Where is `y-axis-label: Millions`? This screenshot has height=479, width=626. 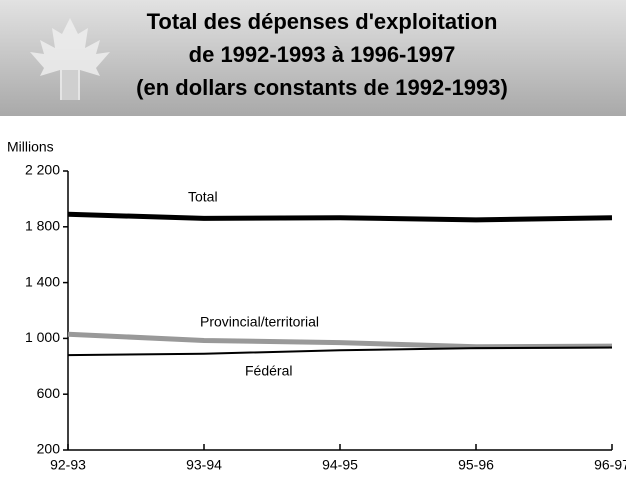 y-axis-label: Millions is located at coordinates (30, 147).